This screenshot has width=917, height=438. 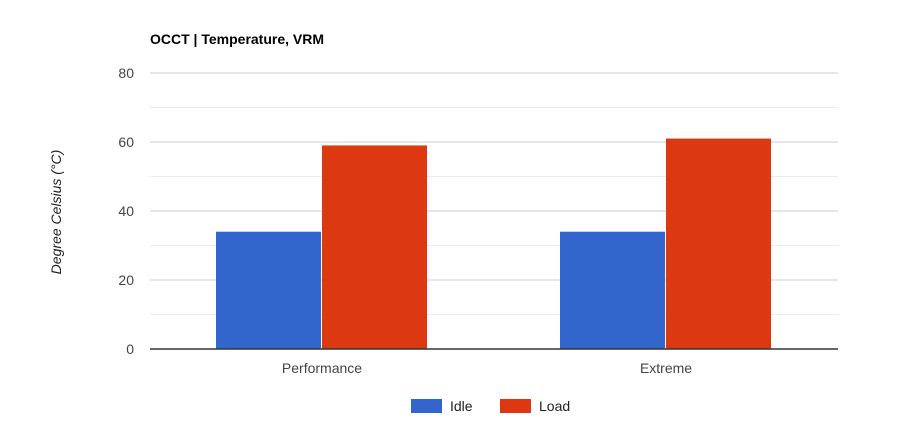 I want to click on legend-swatch-load, so click(x=515, y=406).